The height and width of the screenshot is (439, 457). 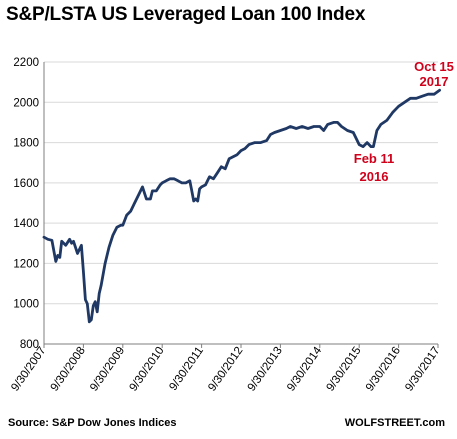 What do you see at coordinates (186, 14) in the screenshot?
I see `chart-title: S&P/LSTA US Leveraged Loan 100 Index` at bounding box center [186, 14].